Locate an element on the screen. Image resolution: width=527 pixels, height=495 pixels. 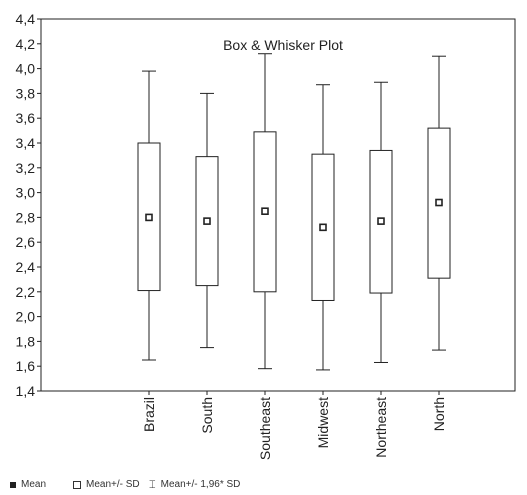
mean-marker-icon is located at coordinates (13, 484).